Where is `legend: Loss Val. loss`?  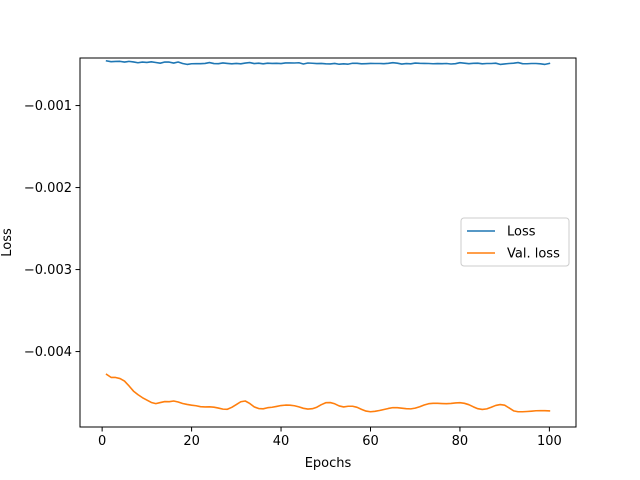 legend: Loss Val. loss is located at coordinates (515, 242).